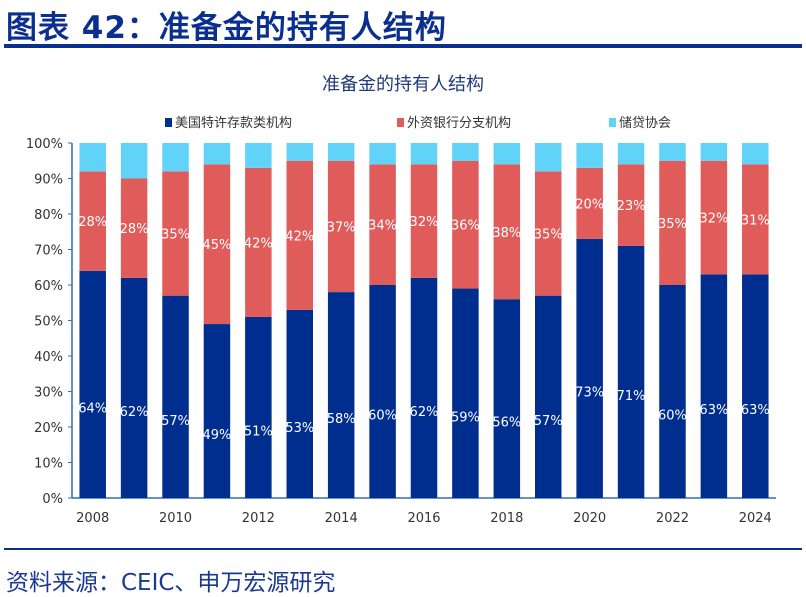  Describe the element at coordinates (92, 518) in the screenshot. I see `x-tick-label: 2008` at that location.